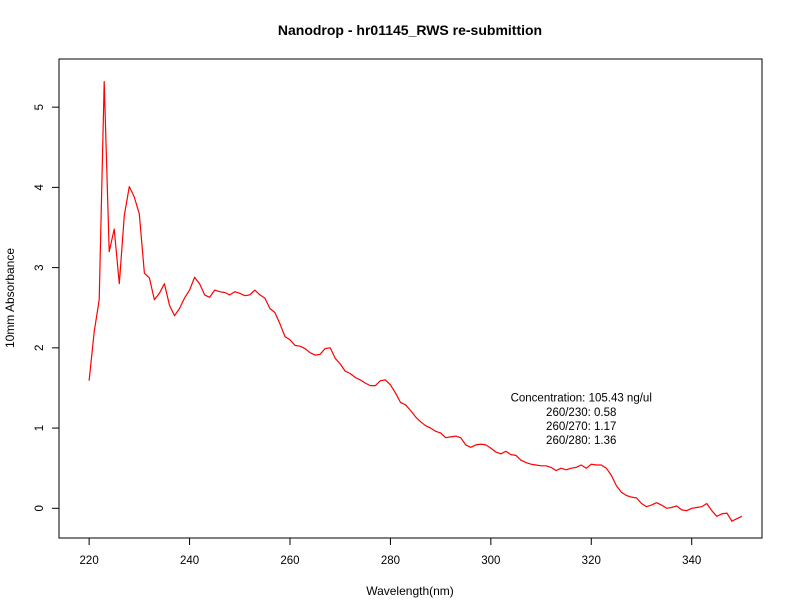 The height and width of the screenshot is (612, 792). What do you see at coordinates (47, 308) in the screenshot?
I see `y-axis: 0 1 2 3 4 5` at bounding box center [47, 308].